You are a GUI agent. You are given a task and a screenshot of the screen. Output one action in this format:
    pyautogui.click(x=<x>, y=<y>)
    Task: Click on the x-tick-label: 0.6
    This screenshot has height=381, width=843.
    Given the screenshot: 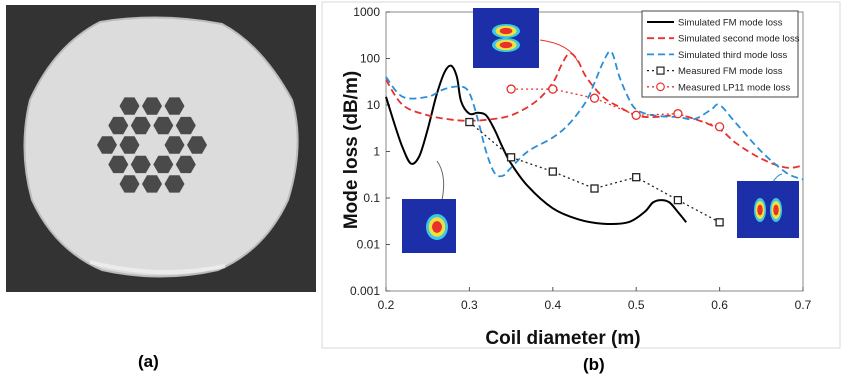 What is the action you would take?
    pyautogui.click(x=719, y=305)
    